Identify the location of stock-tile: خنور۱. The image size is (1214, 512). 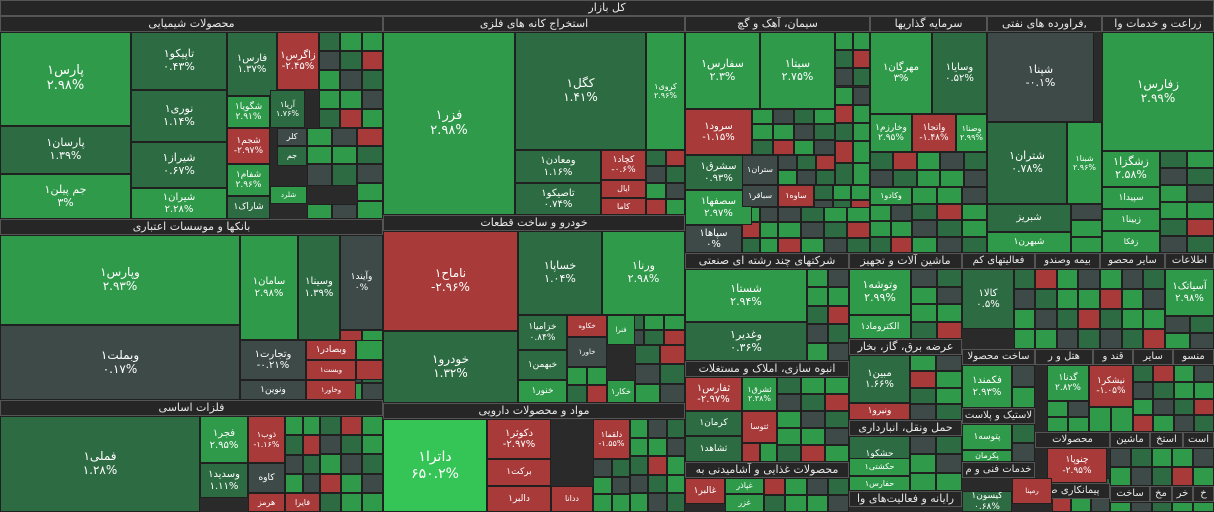
(542, 391).